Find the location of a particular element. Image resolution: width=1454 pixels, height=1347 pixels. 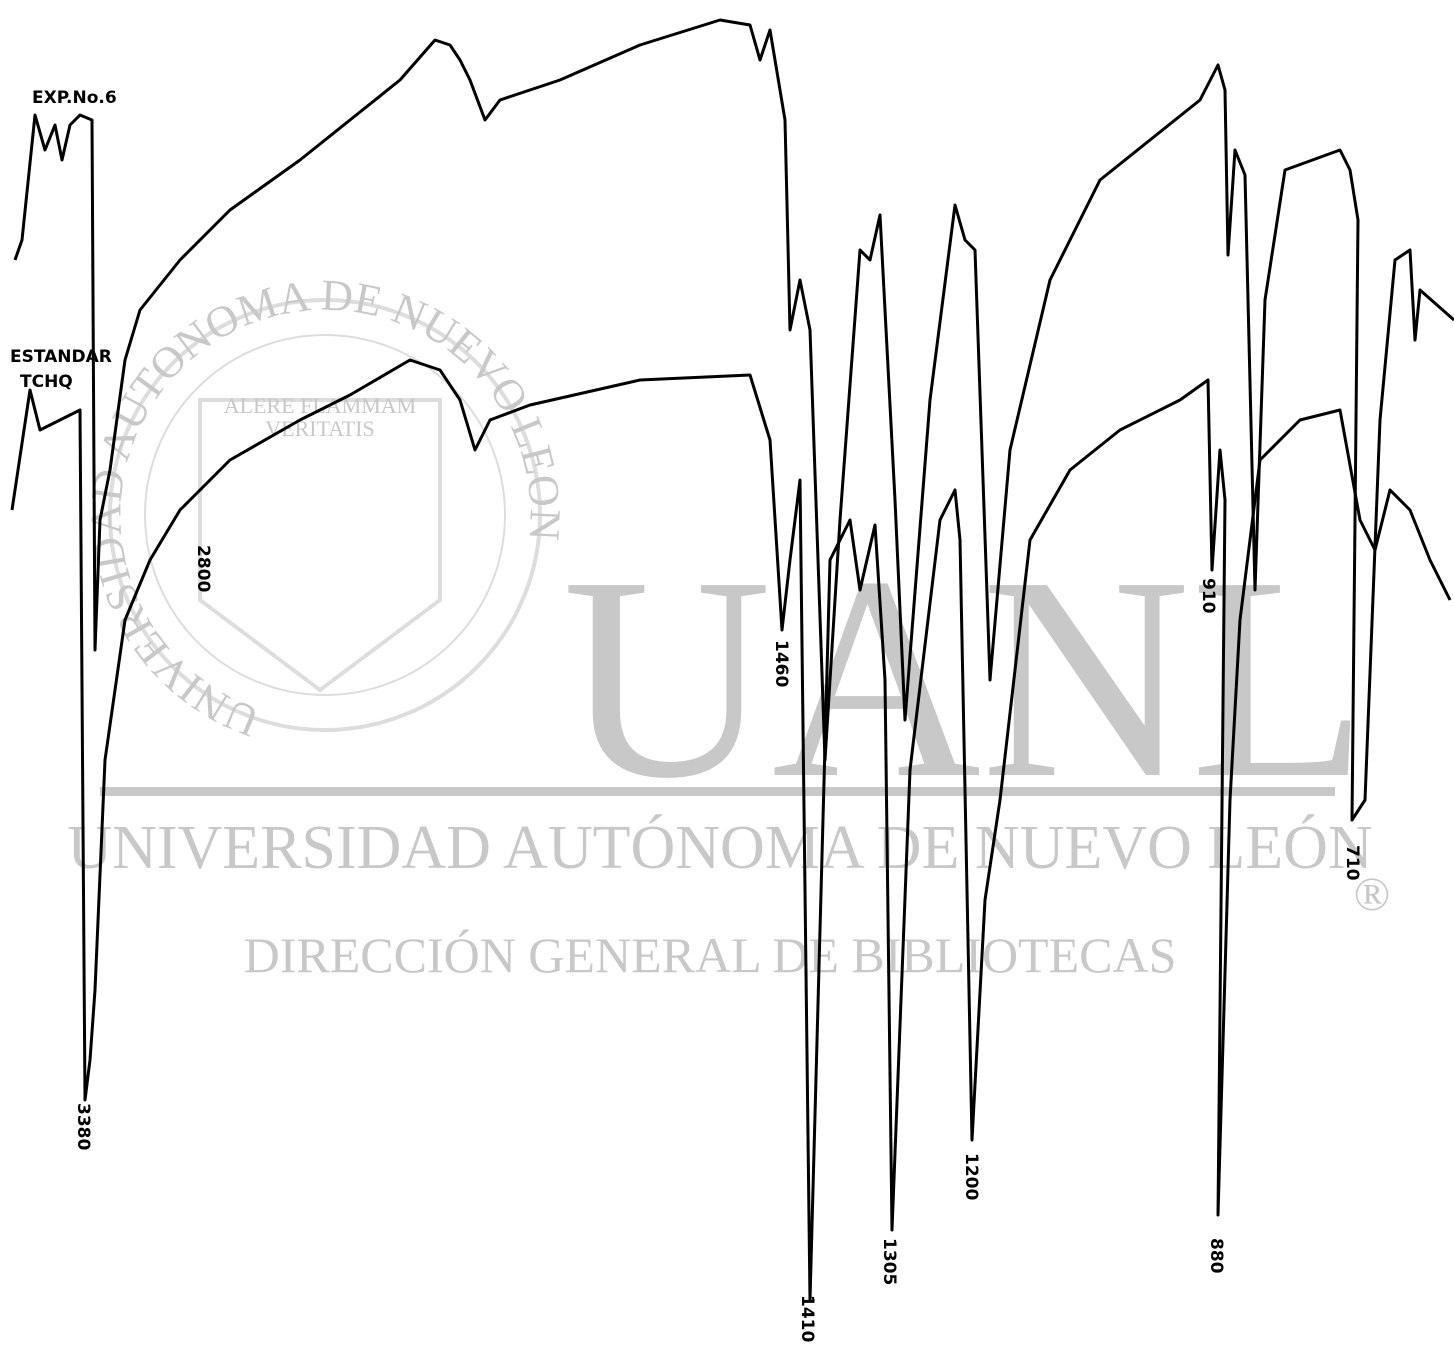

peak-label: 710 is located at coordinates (1352, 863).